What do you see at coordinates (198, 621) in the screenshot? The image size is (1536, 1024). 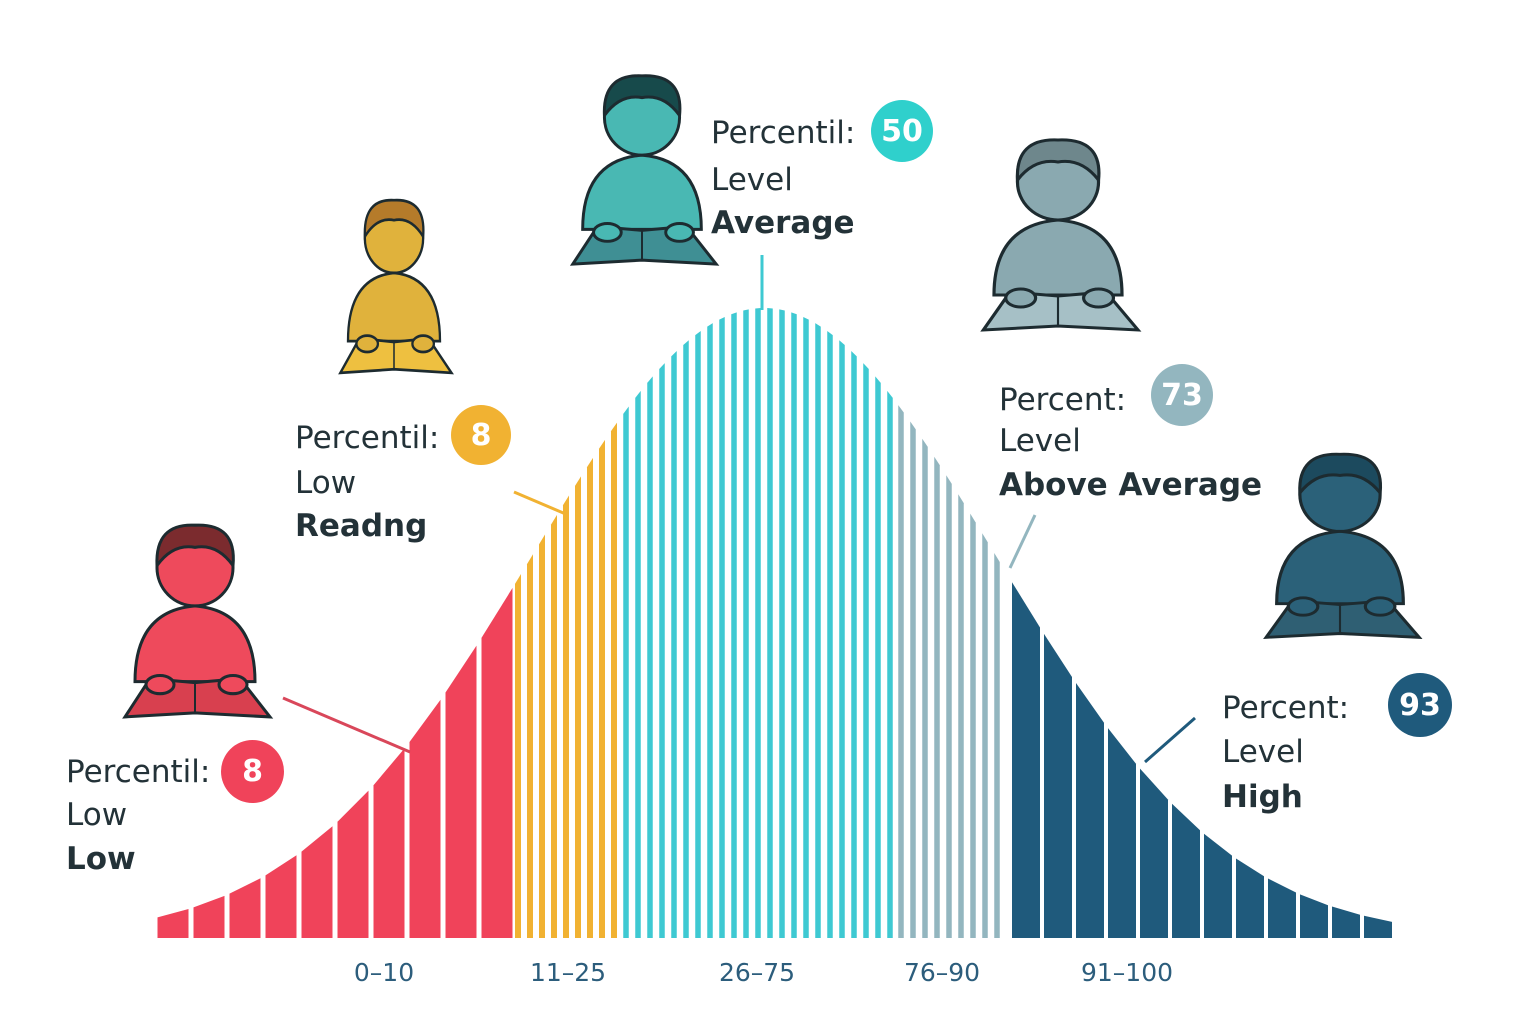 I see `reading-girl-icon` at bounding box center [198, 621].